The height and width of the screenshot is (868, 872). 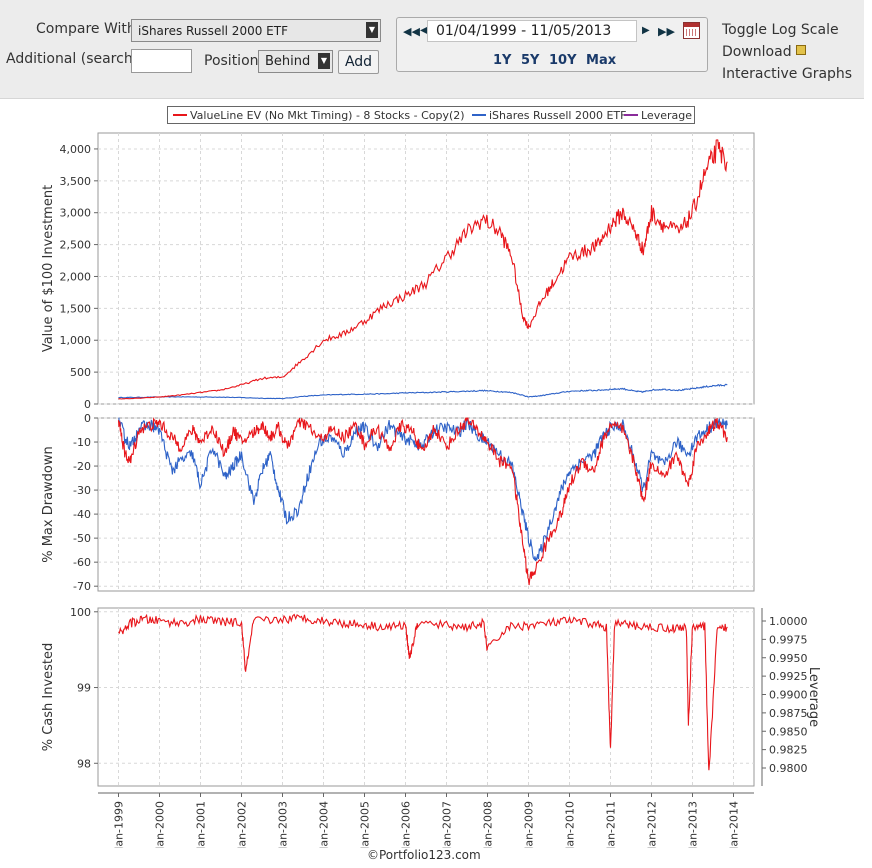 I want to click on interactive-graphs-link: Interactive Graphs, so click(x=787, y=74).